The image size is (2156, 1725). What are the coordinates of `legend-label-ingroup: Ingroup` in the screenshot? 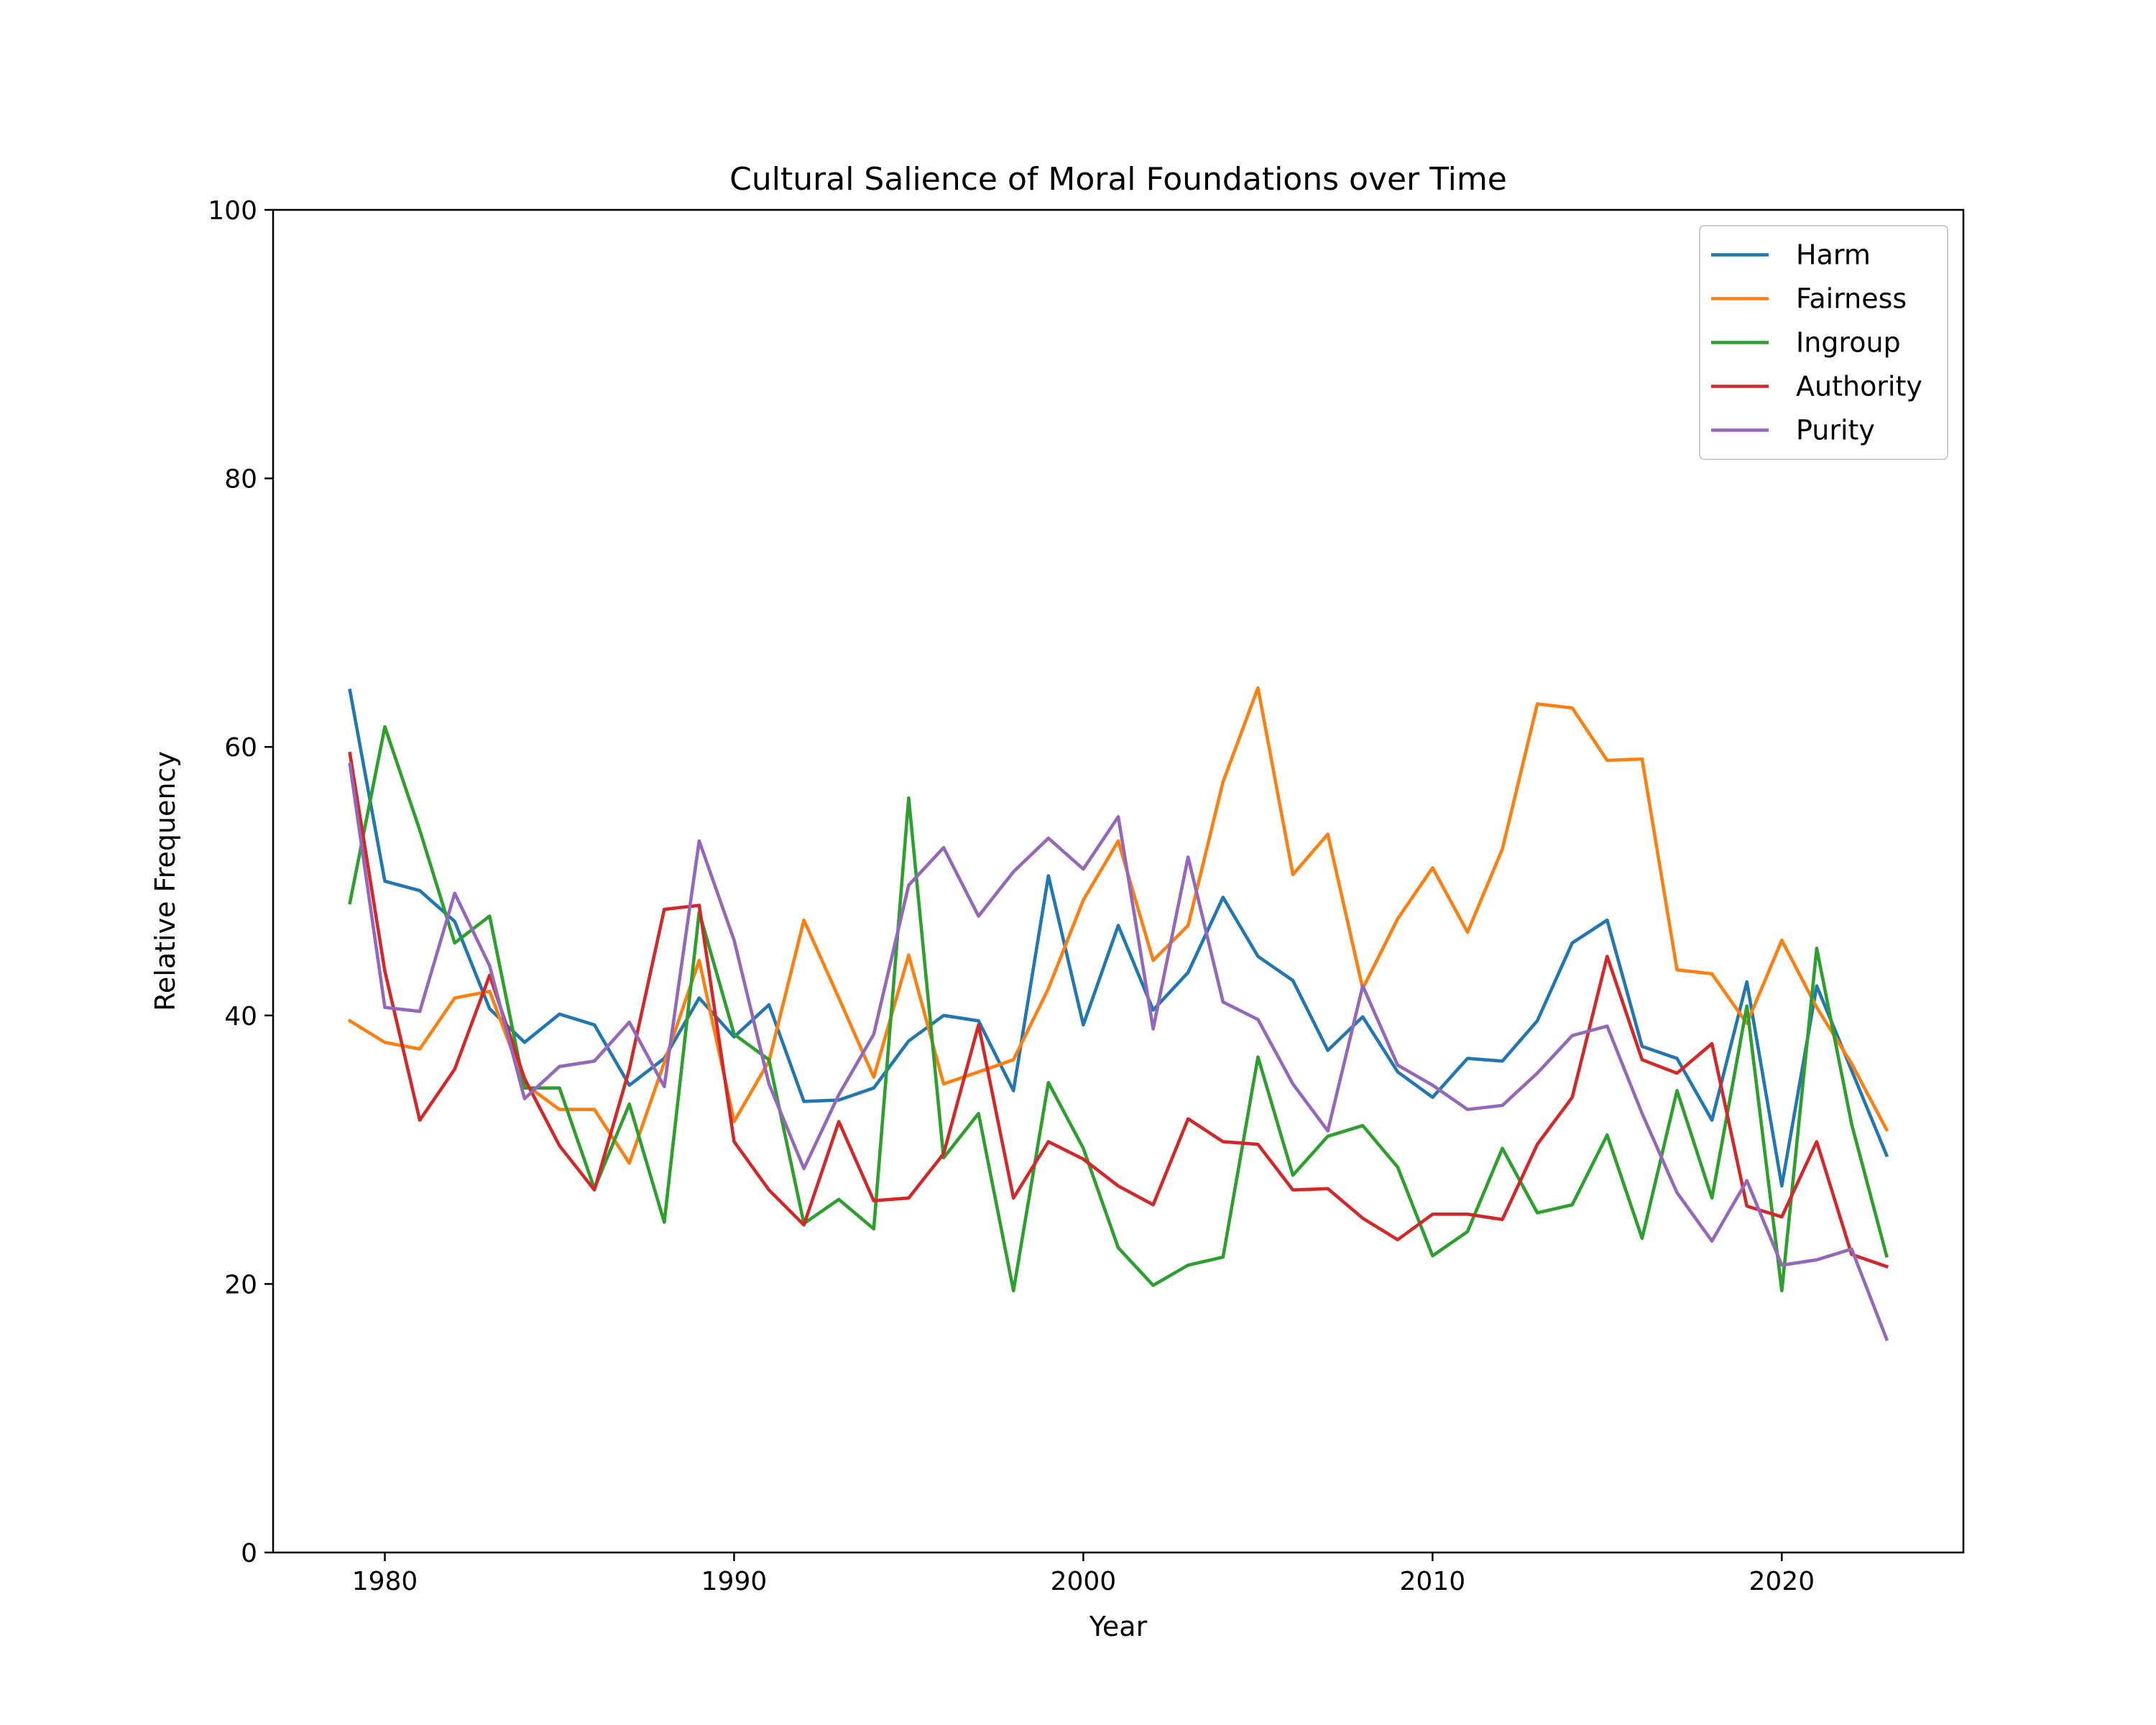 It's located at (1848, 343).